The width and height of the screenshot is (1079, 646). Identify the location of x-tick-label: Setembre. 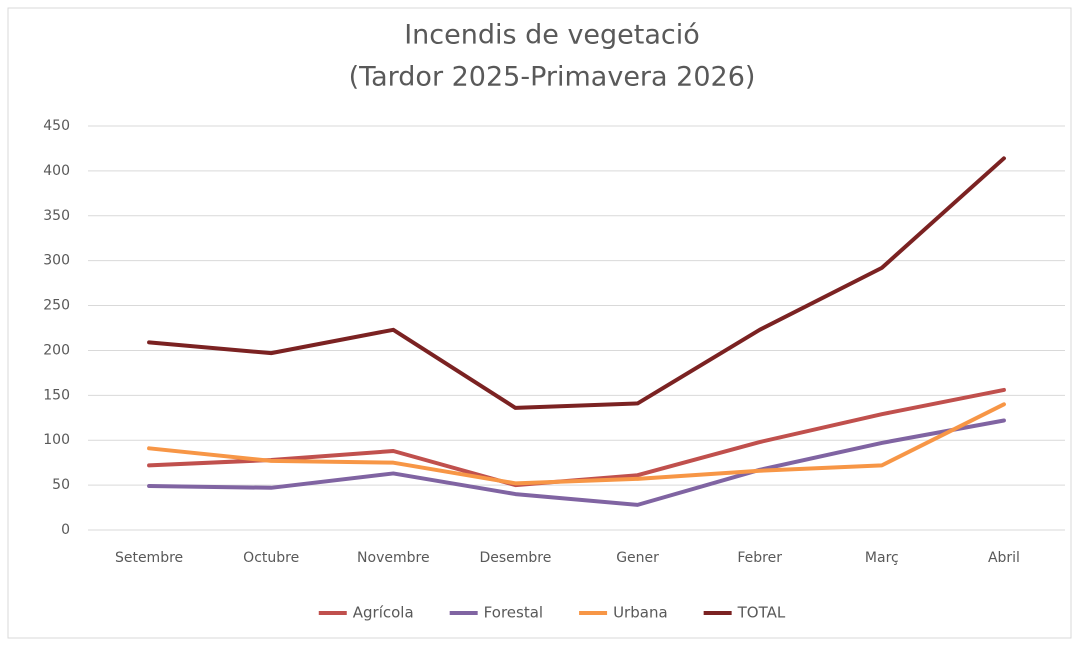
(149, 558).